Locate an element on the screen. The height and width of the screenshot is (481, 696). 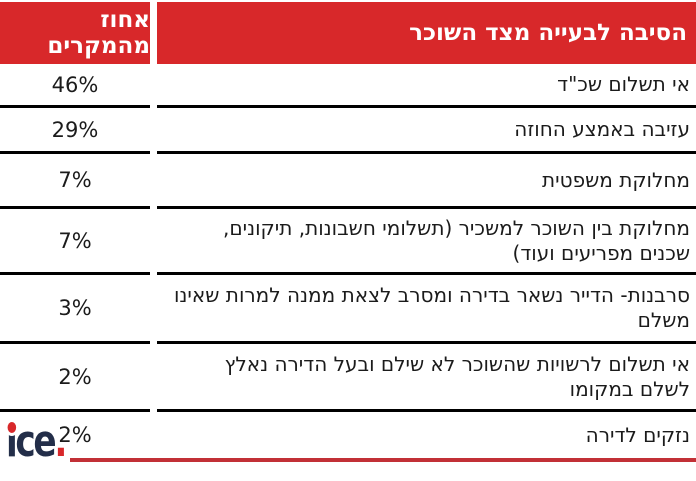
table-row: עזיבה באמצע החוזה 29% is located at coordinates (348, 131).